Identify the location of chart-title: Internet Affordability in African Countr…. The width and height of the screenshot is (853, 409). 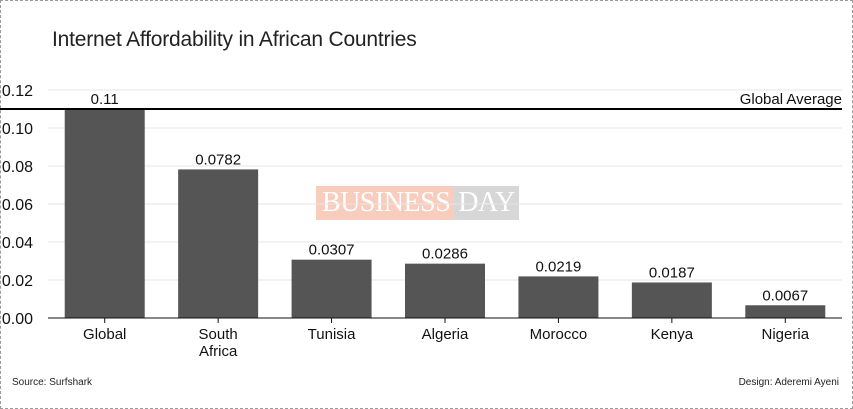
(234, 39).